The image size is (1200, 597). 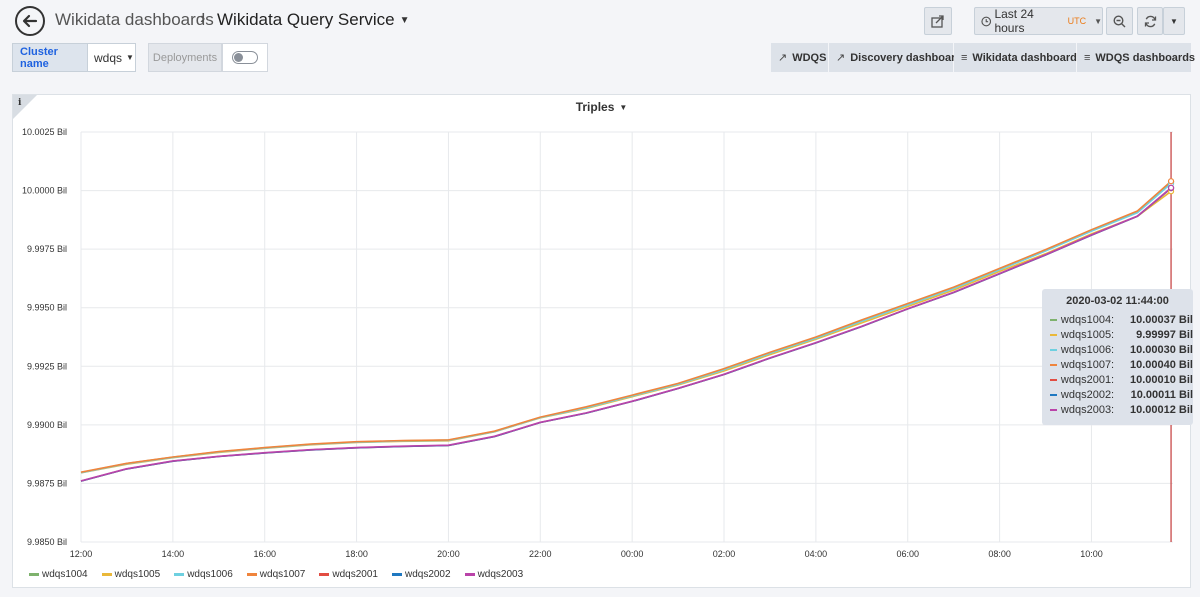 I want to click on link-label: Discovery dashboard, so click(x=906, y=57).